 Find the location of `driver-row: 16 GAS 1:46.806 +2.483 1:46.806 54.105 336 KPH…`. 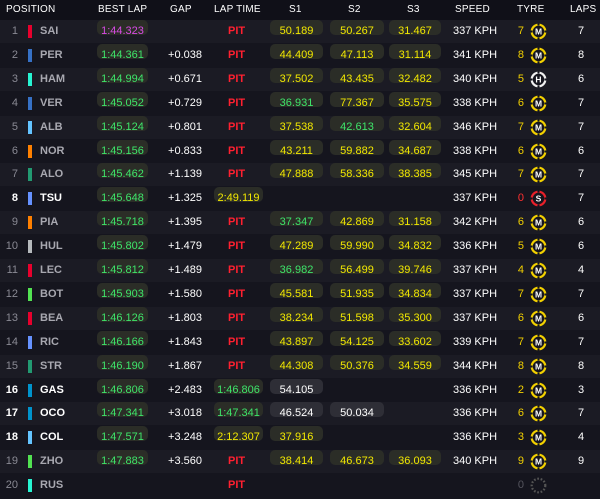

driver-row: 16 GAS 1:46.806 +2.483 1:46.806 54.105 336 KPH… is located at coordinates (300, 390).